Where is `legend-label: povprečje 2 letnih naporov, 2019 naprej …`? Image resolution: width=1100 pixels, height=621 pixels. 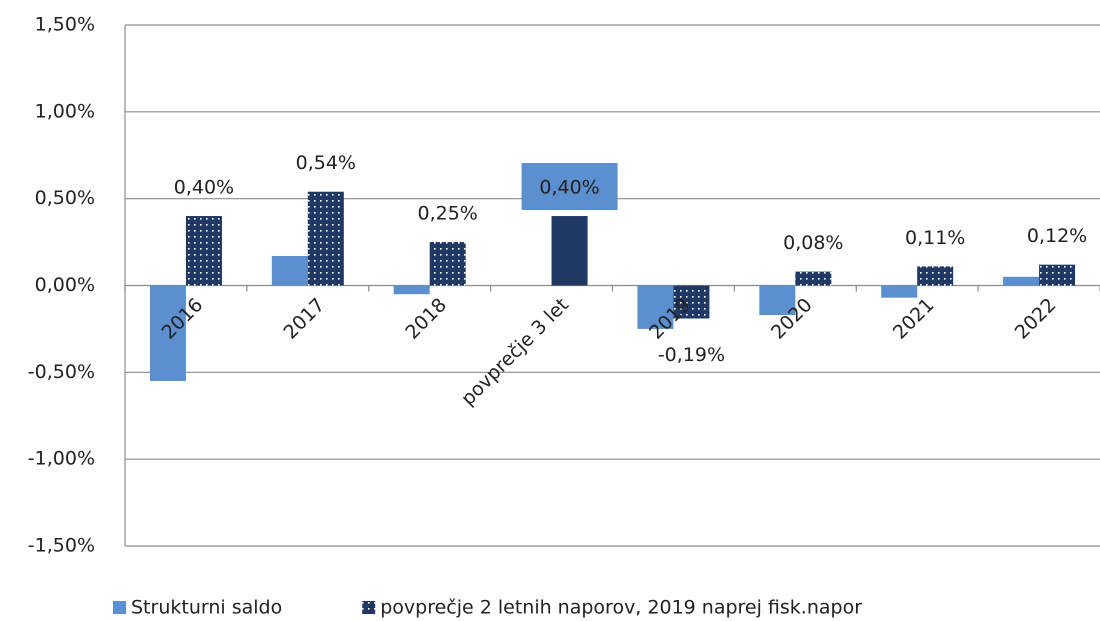
legend-label: povprečje 2 letnih naporov, 2019 naprej … is located at coordinates (621, 608).